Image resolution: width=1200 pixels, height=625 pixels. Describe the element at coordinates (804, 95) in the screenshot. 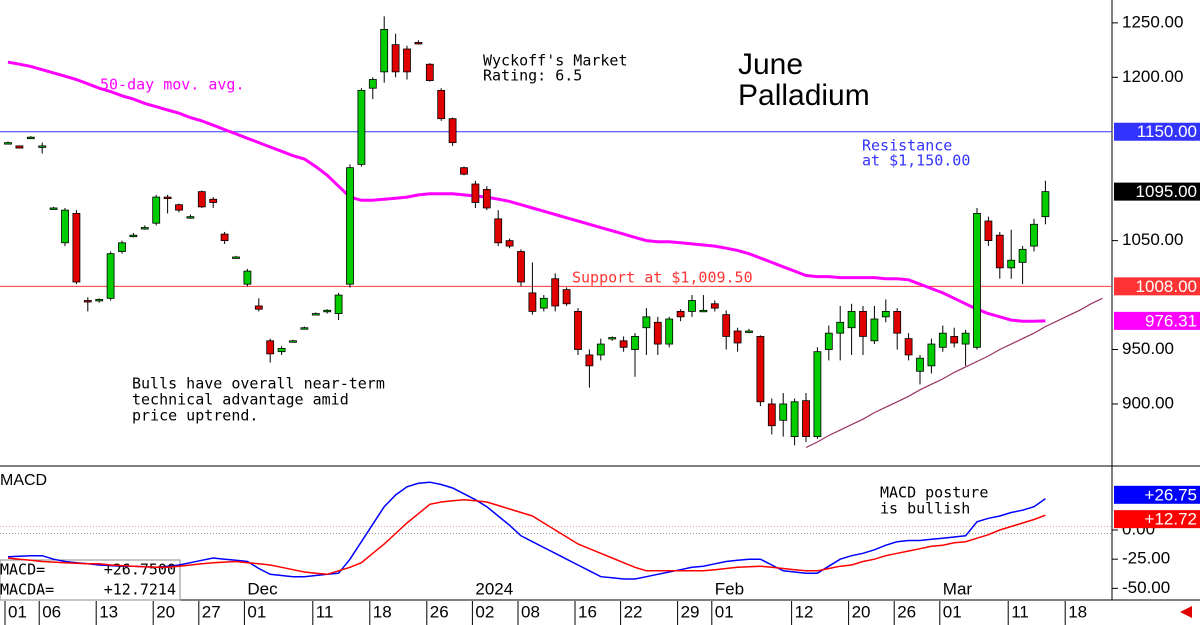

I see `chart-title: Palladium` at that location.